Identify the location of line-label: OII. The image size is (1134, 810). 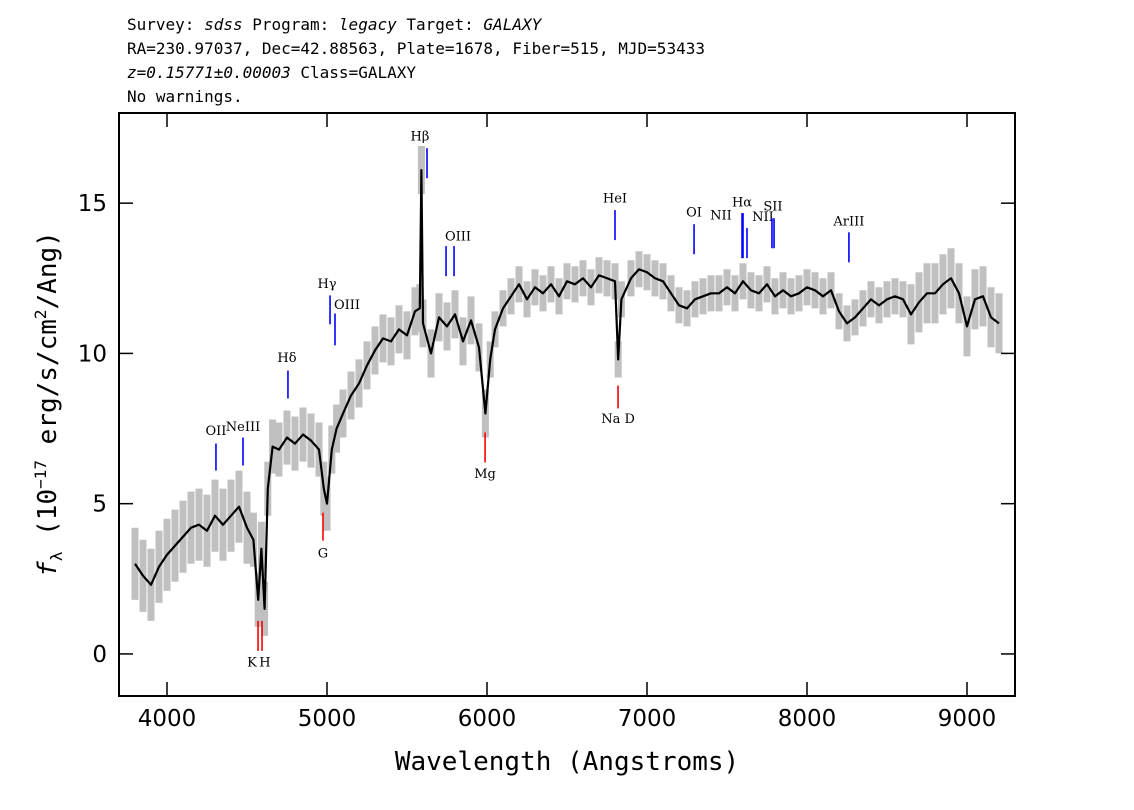
(215, 431).